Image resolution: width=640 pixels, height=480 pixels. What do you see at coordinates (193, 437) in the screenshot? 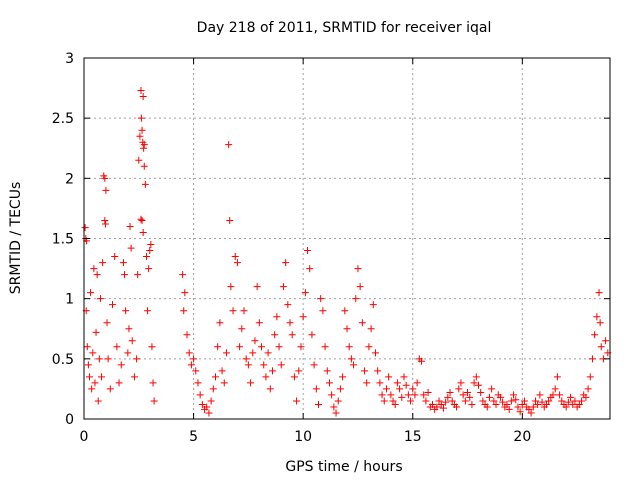
I see `x-tick-label: 5` at bounding box center [193, 437].